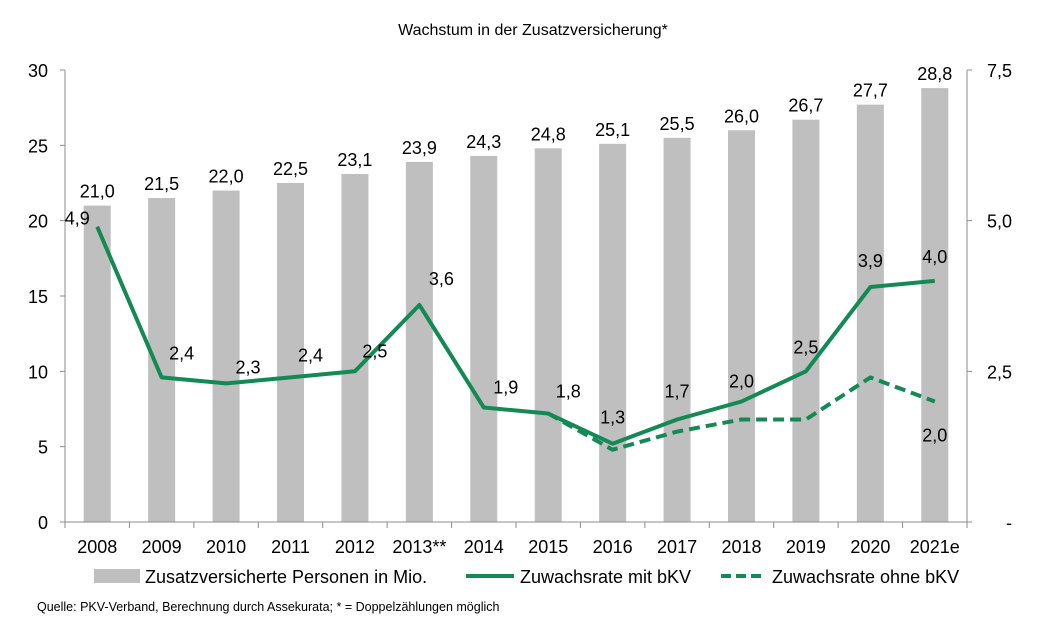 This screenshot has width=1051, height=628. I want to click on line-data-label: 1,8, so click(568, 392).